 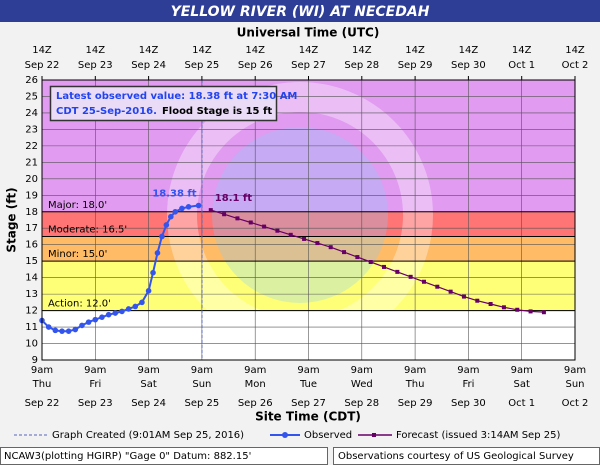 What do you see at coordinates (77, 254) in the screenshot?
I see `stage-label: Minor: 15.0'` at bounding box center [77, 254].